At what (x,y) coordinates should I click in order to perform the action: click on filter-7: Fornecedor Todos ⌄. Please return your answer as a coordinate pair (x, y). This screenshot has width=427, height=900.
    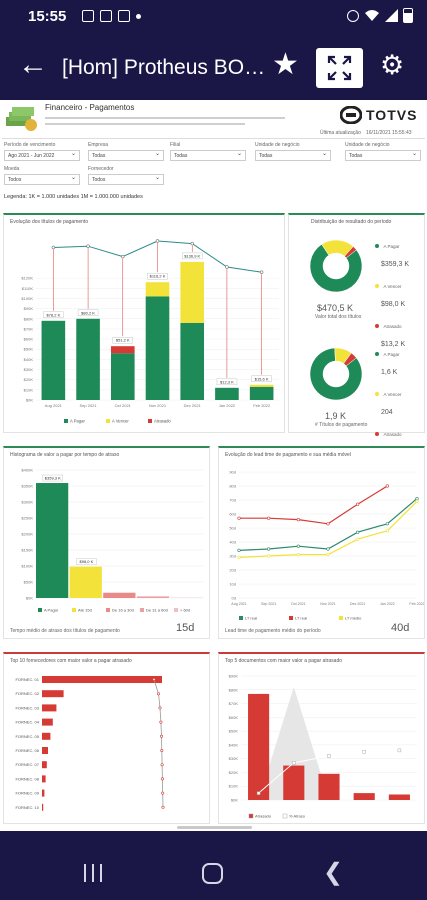
    Looking at the image, I should click on (126, 177).